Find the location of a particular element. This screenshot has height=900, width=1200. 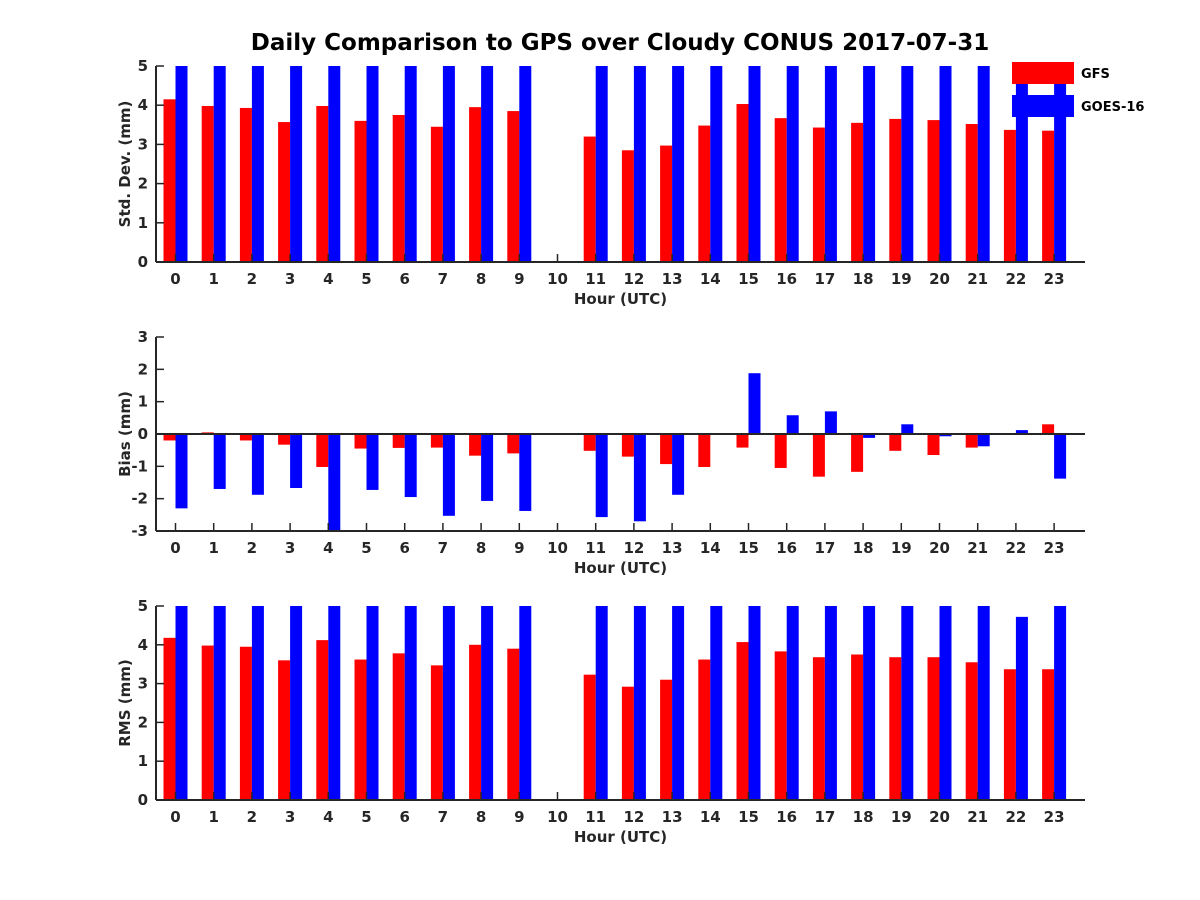

legend: GFS GOES-16 is located at coordinates (1078, 89).